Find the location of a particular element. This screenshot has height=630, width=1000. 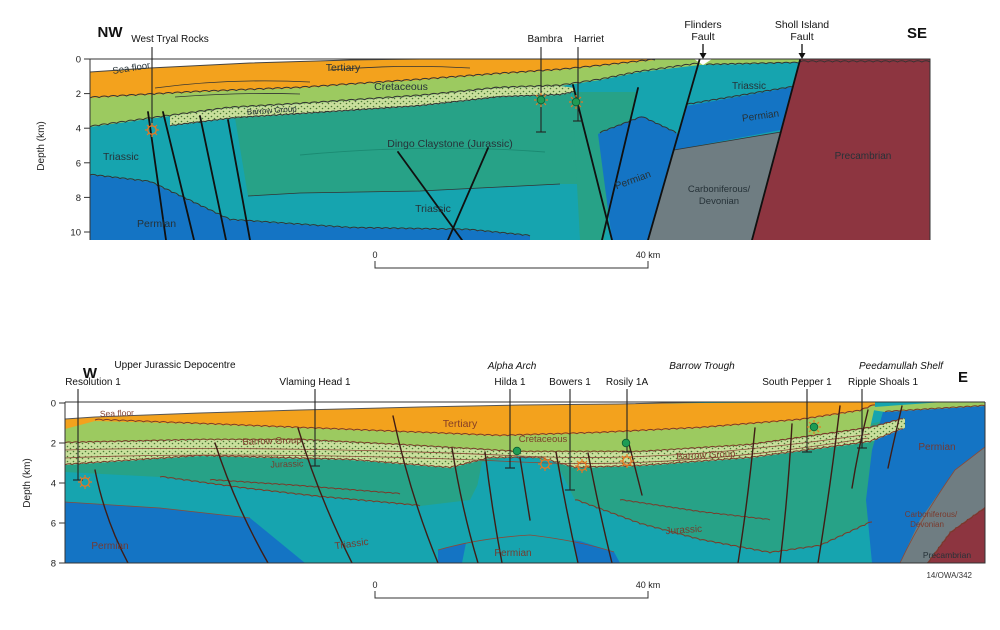

bottom-precambrian-unit is located at coordinates (956, 535).